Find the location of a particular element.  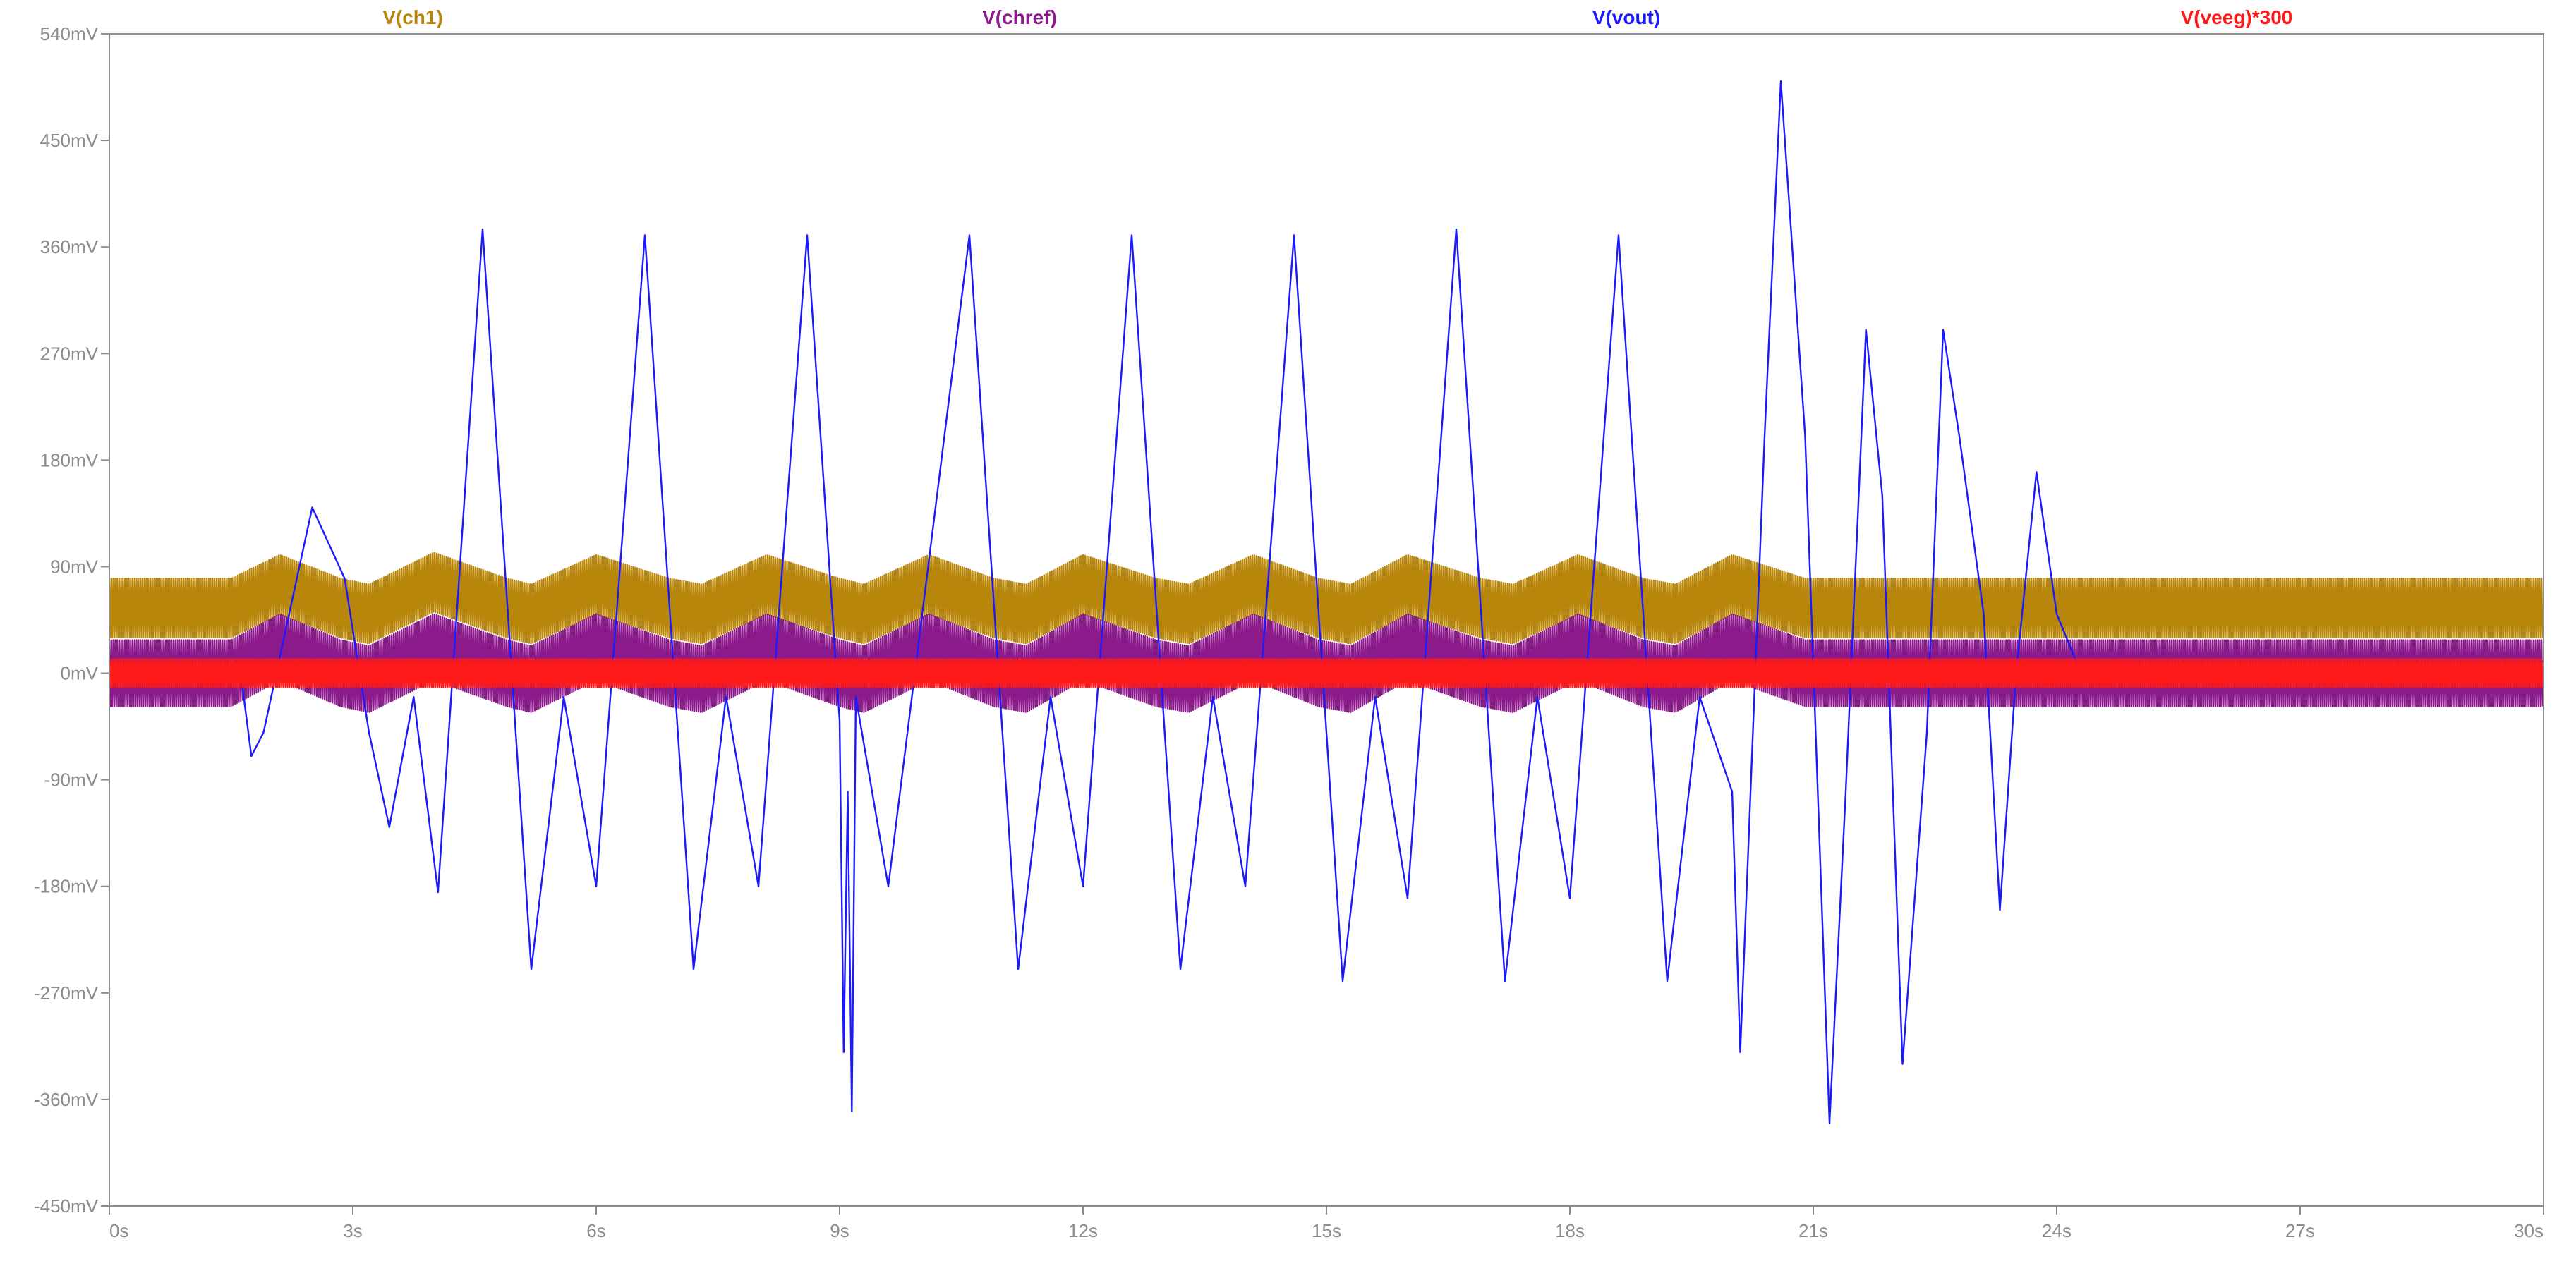

legend-label: V(vout) is located at coordinates (1626, 17).